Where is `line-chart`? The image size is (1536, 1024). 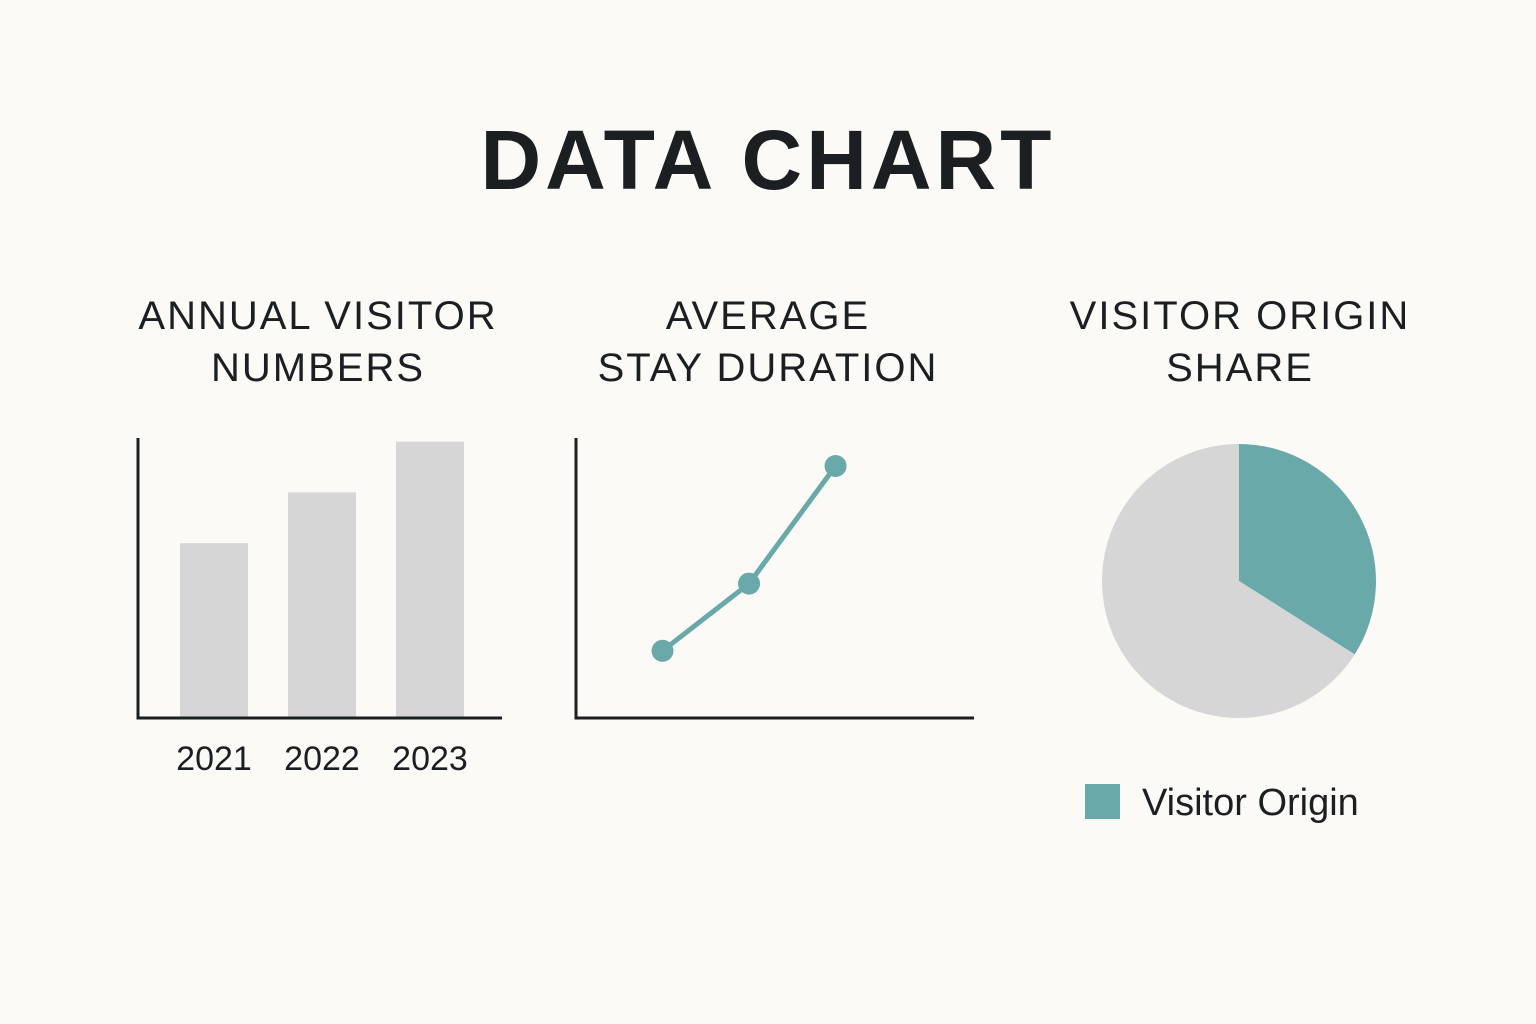 line-chart is located at coordinates (774, 579).